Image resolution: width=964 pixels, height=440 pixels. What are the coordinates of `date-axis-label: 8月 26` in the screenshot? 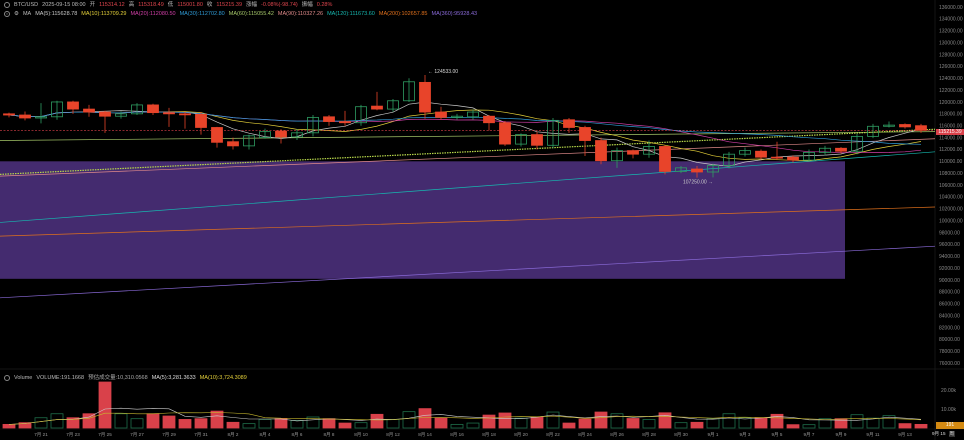 It's located at (617, 435).